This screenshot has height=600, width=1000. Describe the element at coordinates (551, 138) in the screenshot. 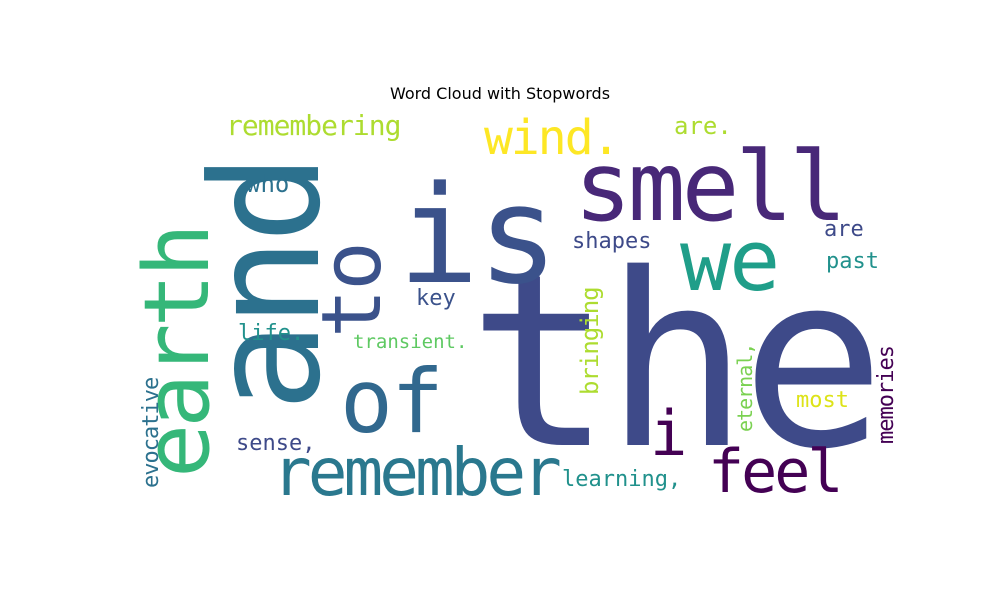

I see `word-wind-label: wind.` at that location.